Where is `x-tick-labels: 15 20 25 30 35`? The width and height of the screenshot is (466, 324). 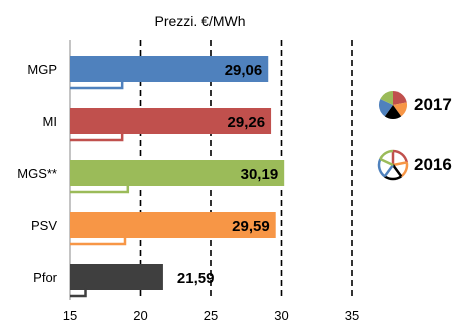
x-tick-labels: 15 20 25 30 35 is located at coordinates (211, 315).